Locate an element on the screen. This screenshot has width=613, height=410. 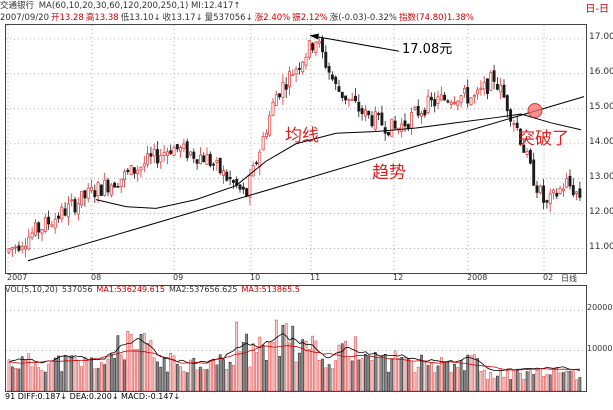
volume-tick-label: 100000 is located at coordinates (600, 348).